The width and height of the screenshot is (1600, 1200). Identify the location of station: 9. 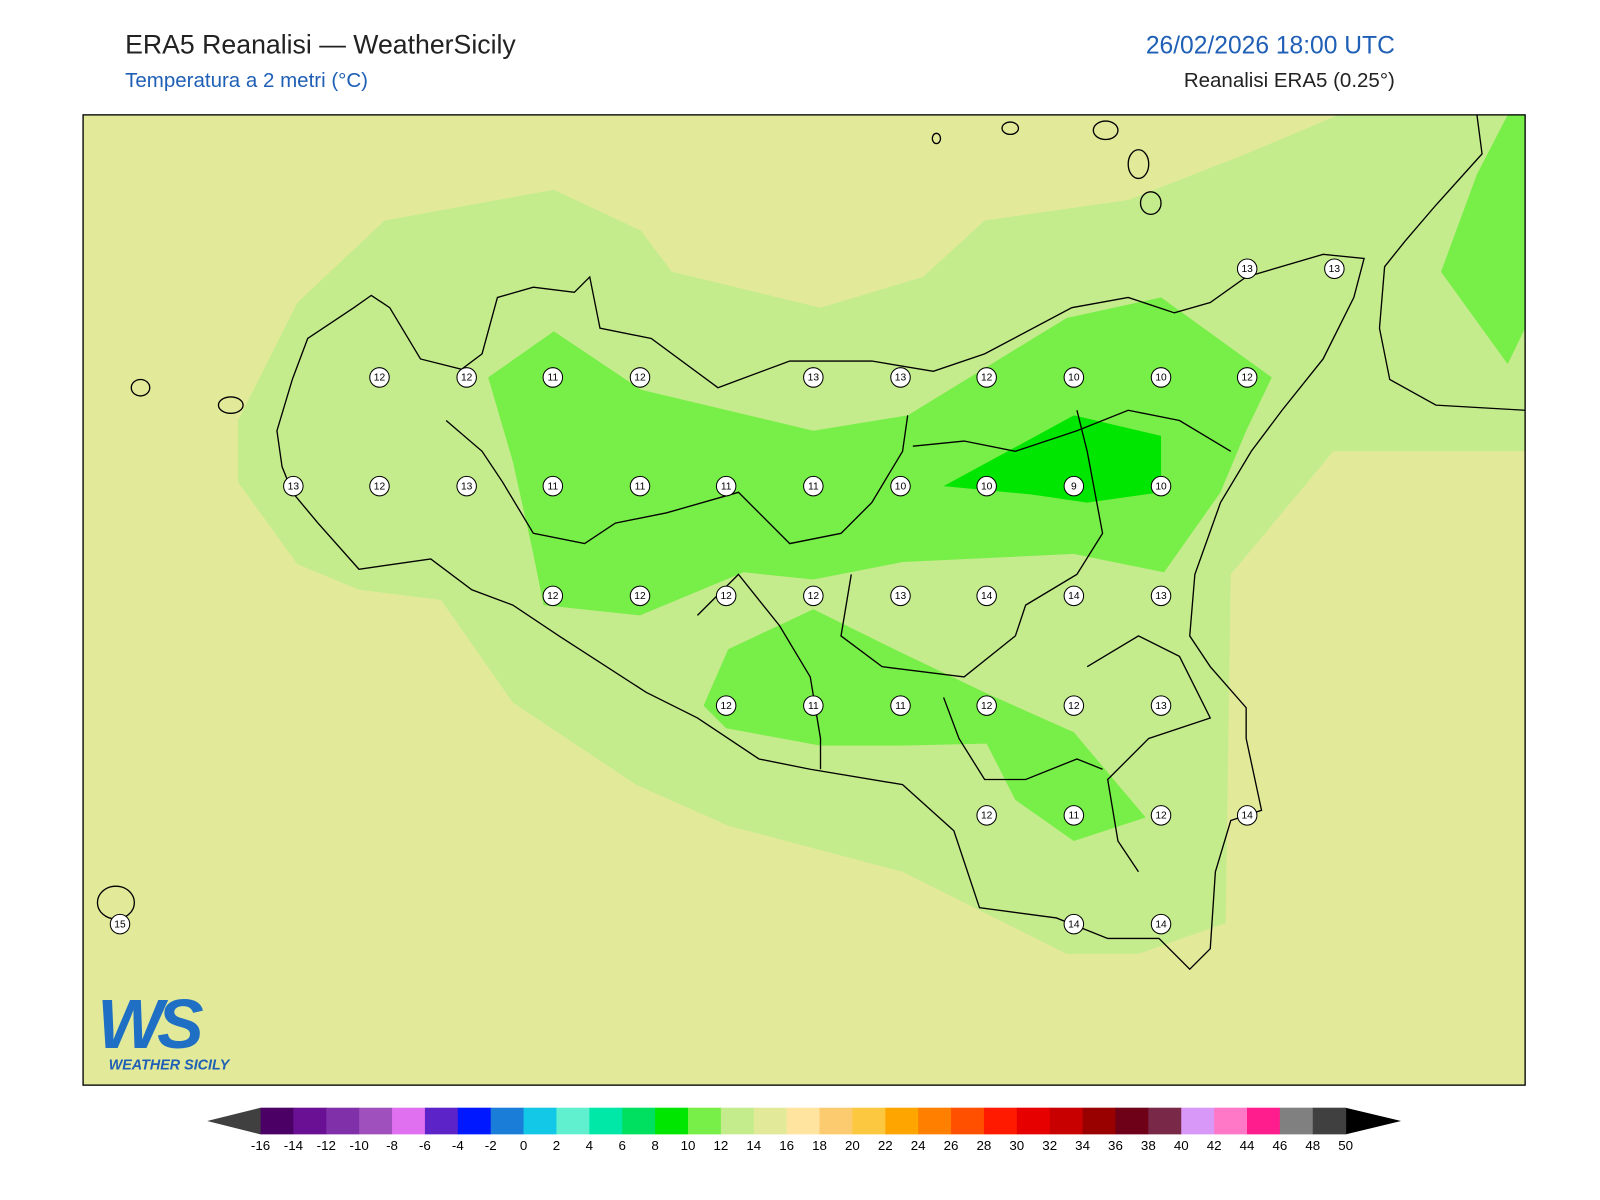
(1074, 486).